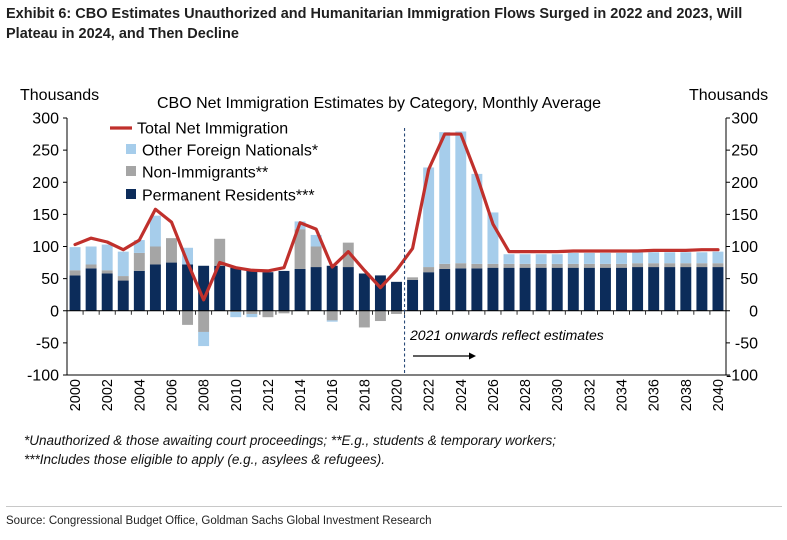 The image size is (787, 540). Describe the element at coordinates (75, 293) in the screenshot. I see `bar-permanent-2000` at that location.